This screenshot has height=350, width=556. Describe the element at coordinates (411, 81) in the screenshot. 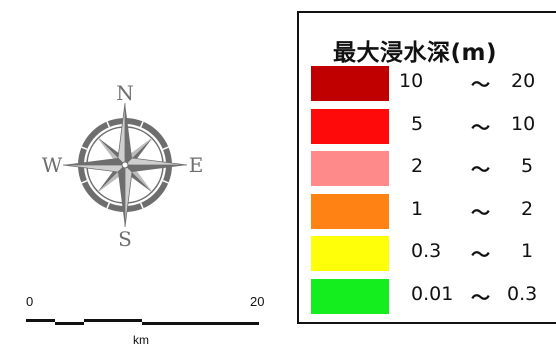

I see `legend-range-min: 10` at that location.